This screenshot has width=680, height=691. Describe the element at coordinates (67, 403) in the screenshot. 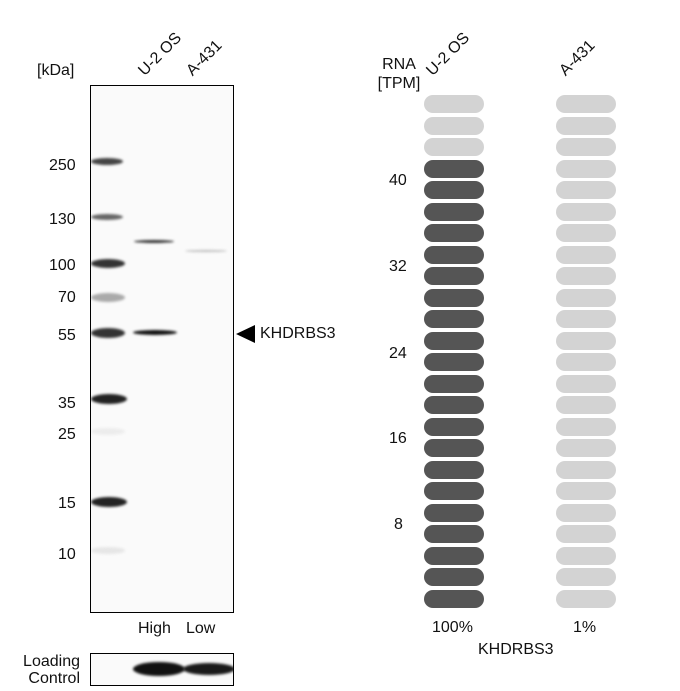

I see `marker-35: 35` at that location.